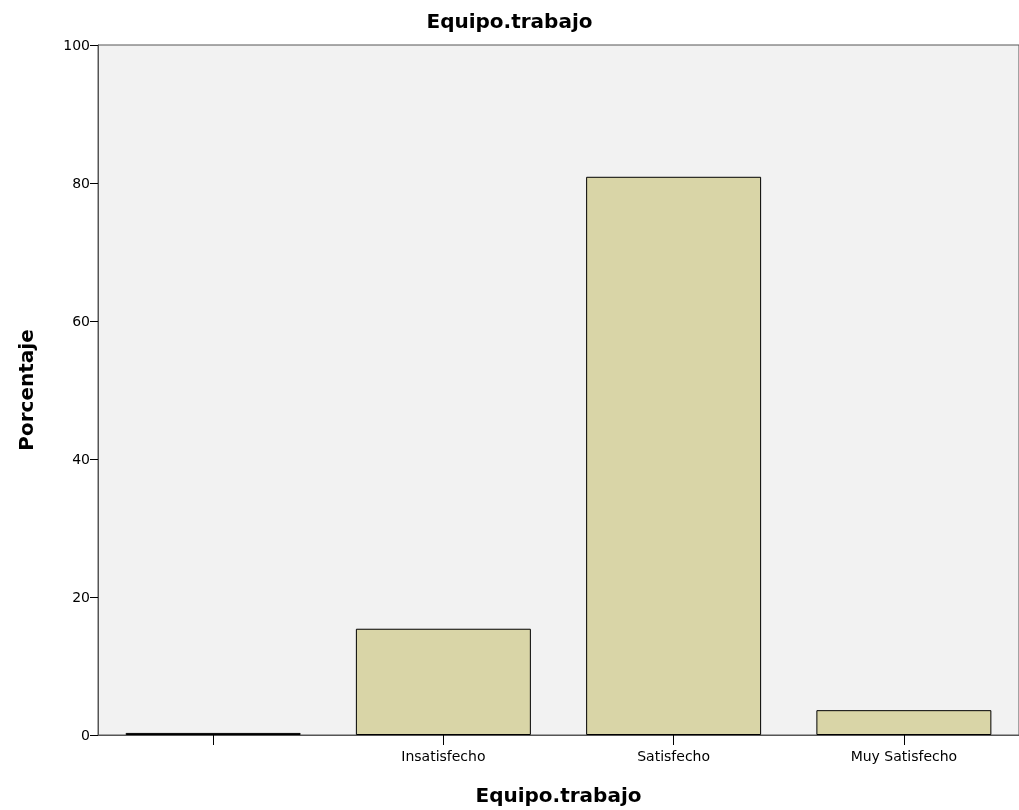 This screenshot has width=1019, height=810. Describe the element at coordinates (85, 735) in the screenshot. I see `y-tick-label: 0` at that location.